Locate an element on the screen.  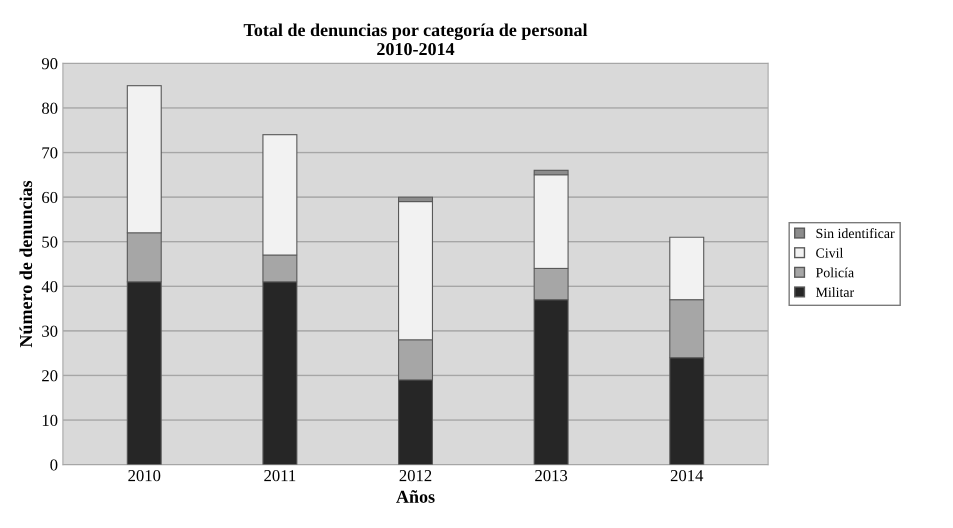
y-tick-label: 0 is located at coordinates (54, 465).